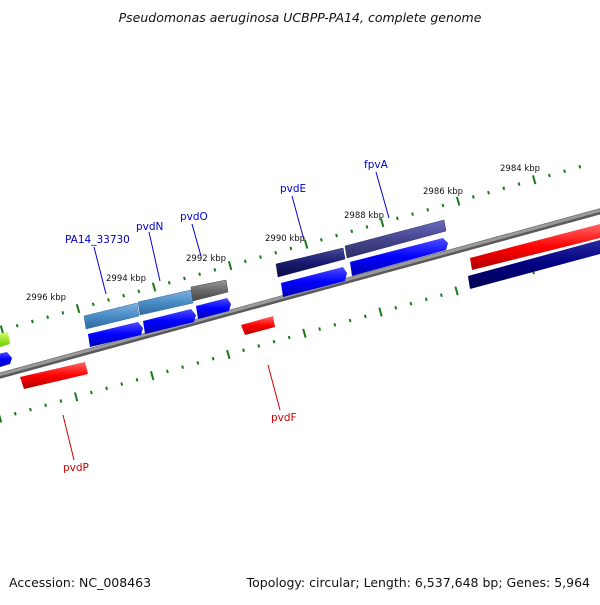  What do you see at coordinates (310, 262) in the screenshot?
I see `gene-bar-pvdE-annot` at bounding box center [310, 262].